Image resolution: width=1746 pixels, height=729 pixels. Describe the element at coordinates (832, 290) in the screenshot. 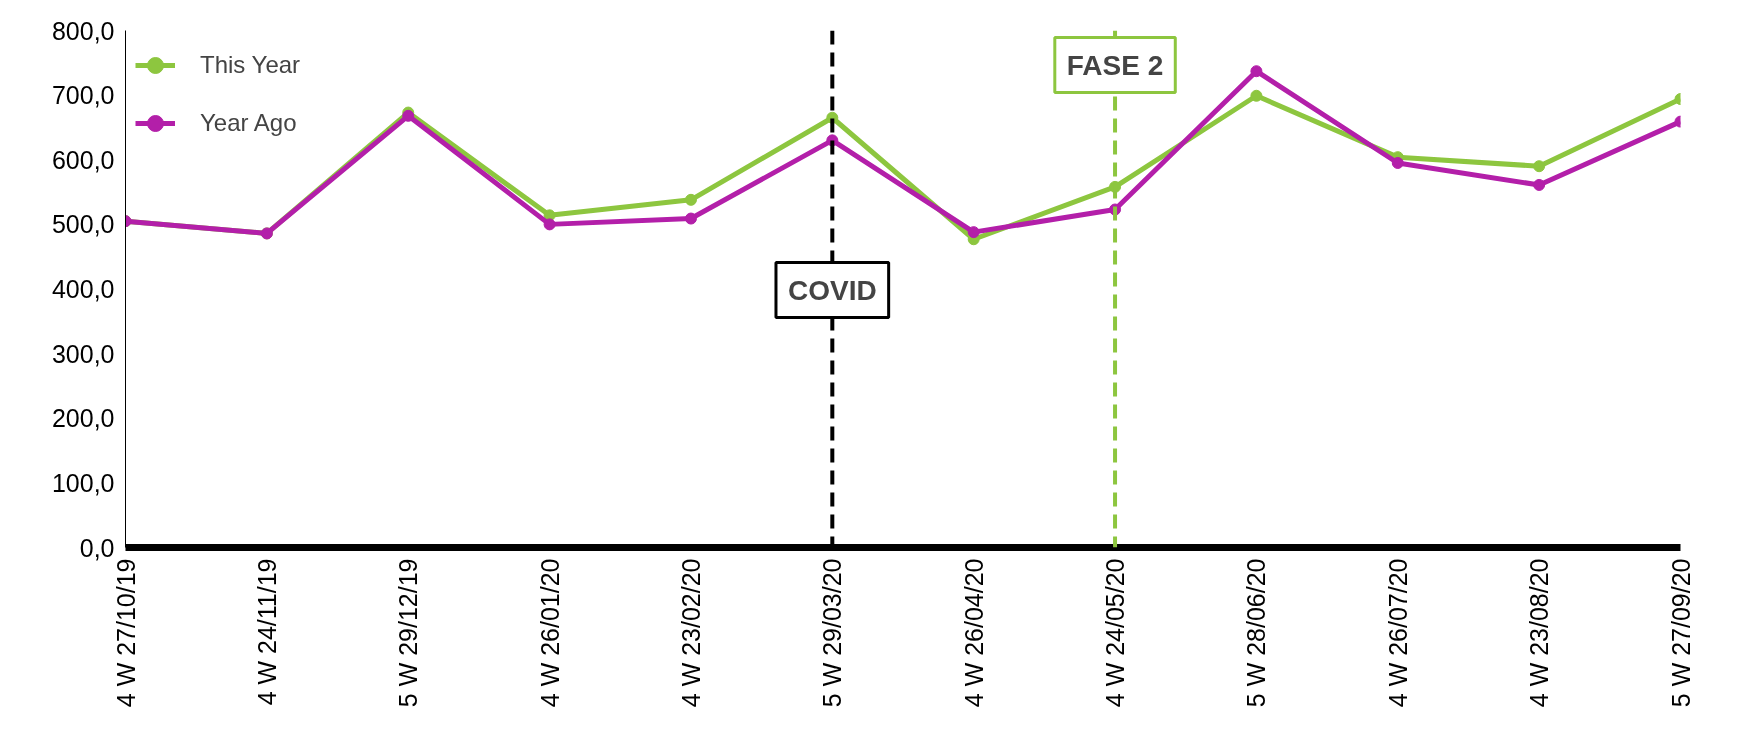

I see `ref-line-label: COVID` at that location.